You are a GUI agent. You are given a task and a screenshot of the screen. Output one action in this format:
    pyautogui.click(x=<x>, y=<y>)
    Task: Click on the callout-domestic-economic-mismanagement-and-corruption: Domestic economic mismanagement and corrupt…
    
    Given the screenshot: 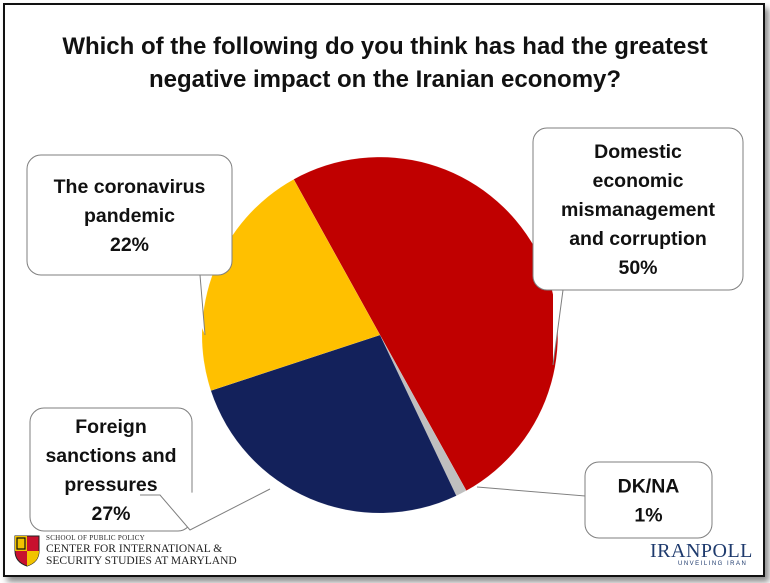 What is the action you would take?
    pyautogui.click(x=638, y=246)
    